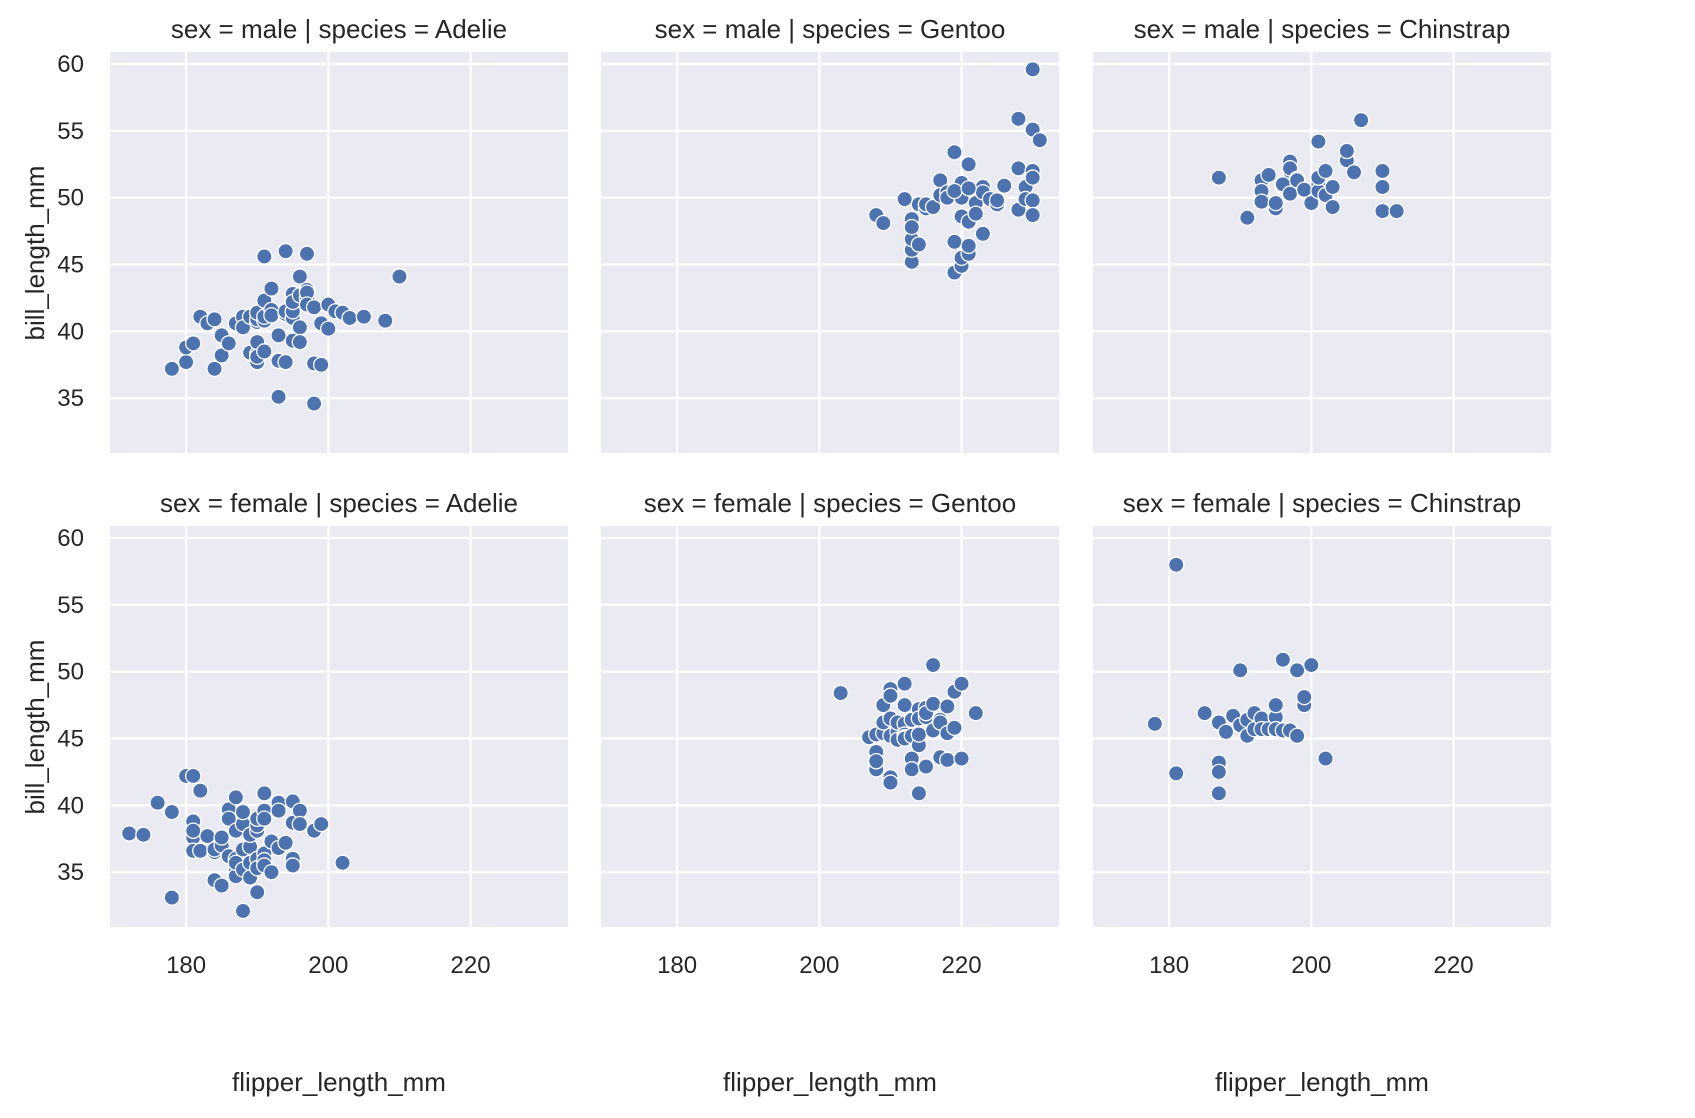 The height and width of the screenshot is (1118, 1695). I want to click on x-axis-label-col-2: flipper_length_mm, so click(830, 1082).